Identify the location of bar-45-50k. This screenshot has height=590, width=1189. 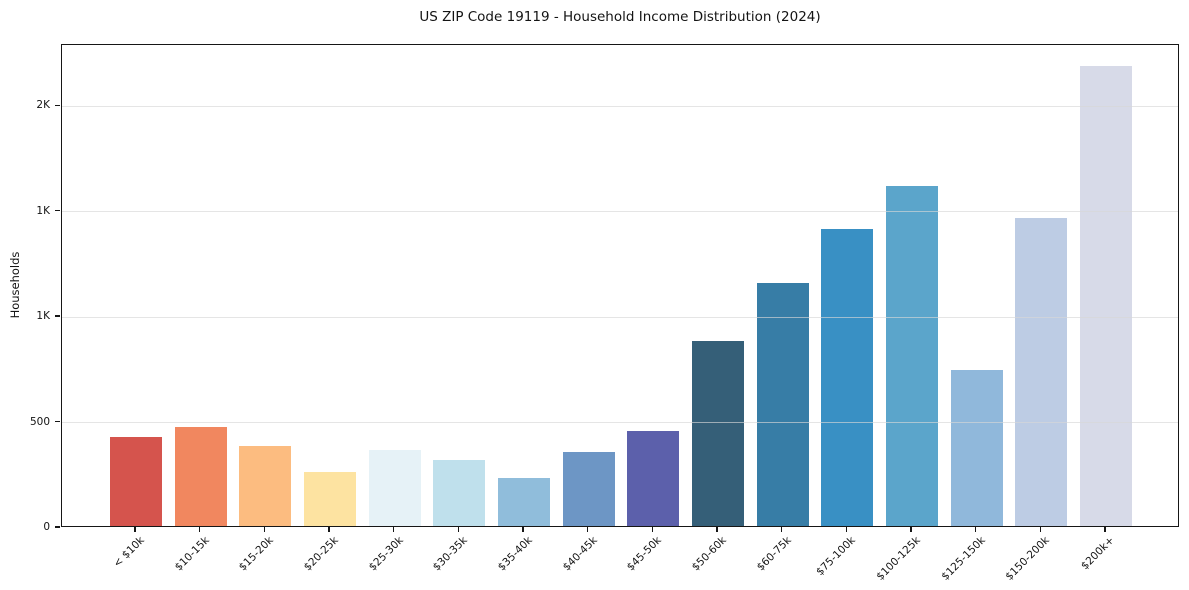
(653, 478).